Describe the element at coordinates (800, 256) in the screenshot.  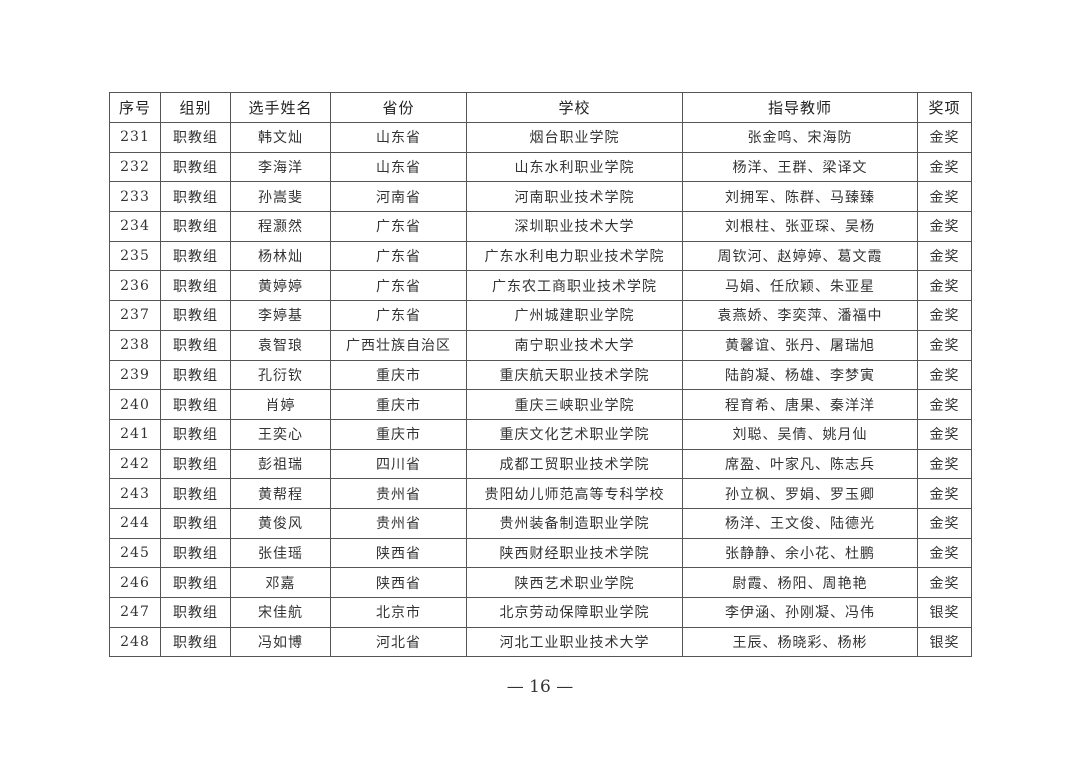
I see `cell-instructors: 周钦河、赵婷婷、葛文霞` at that location.